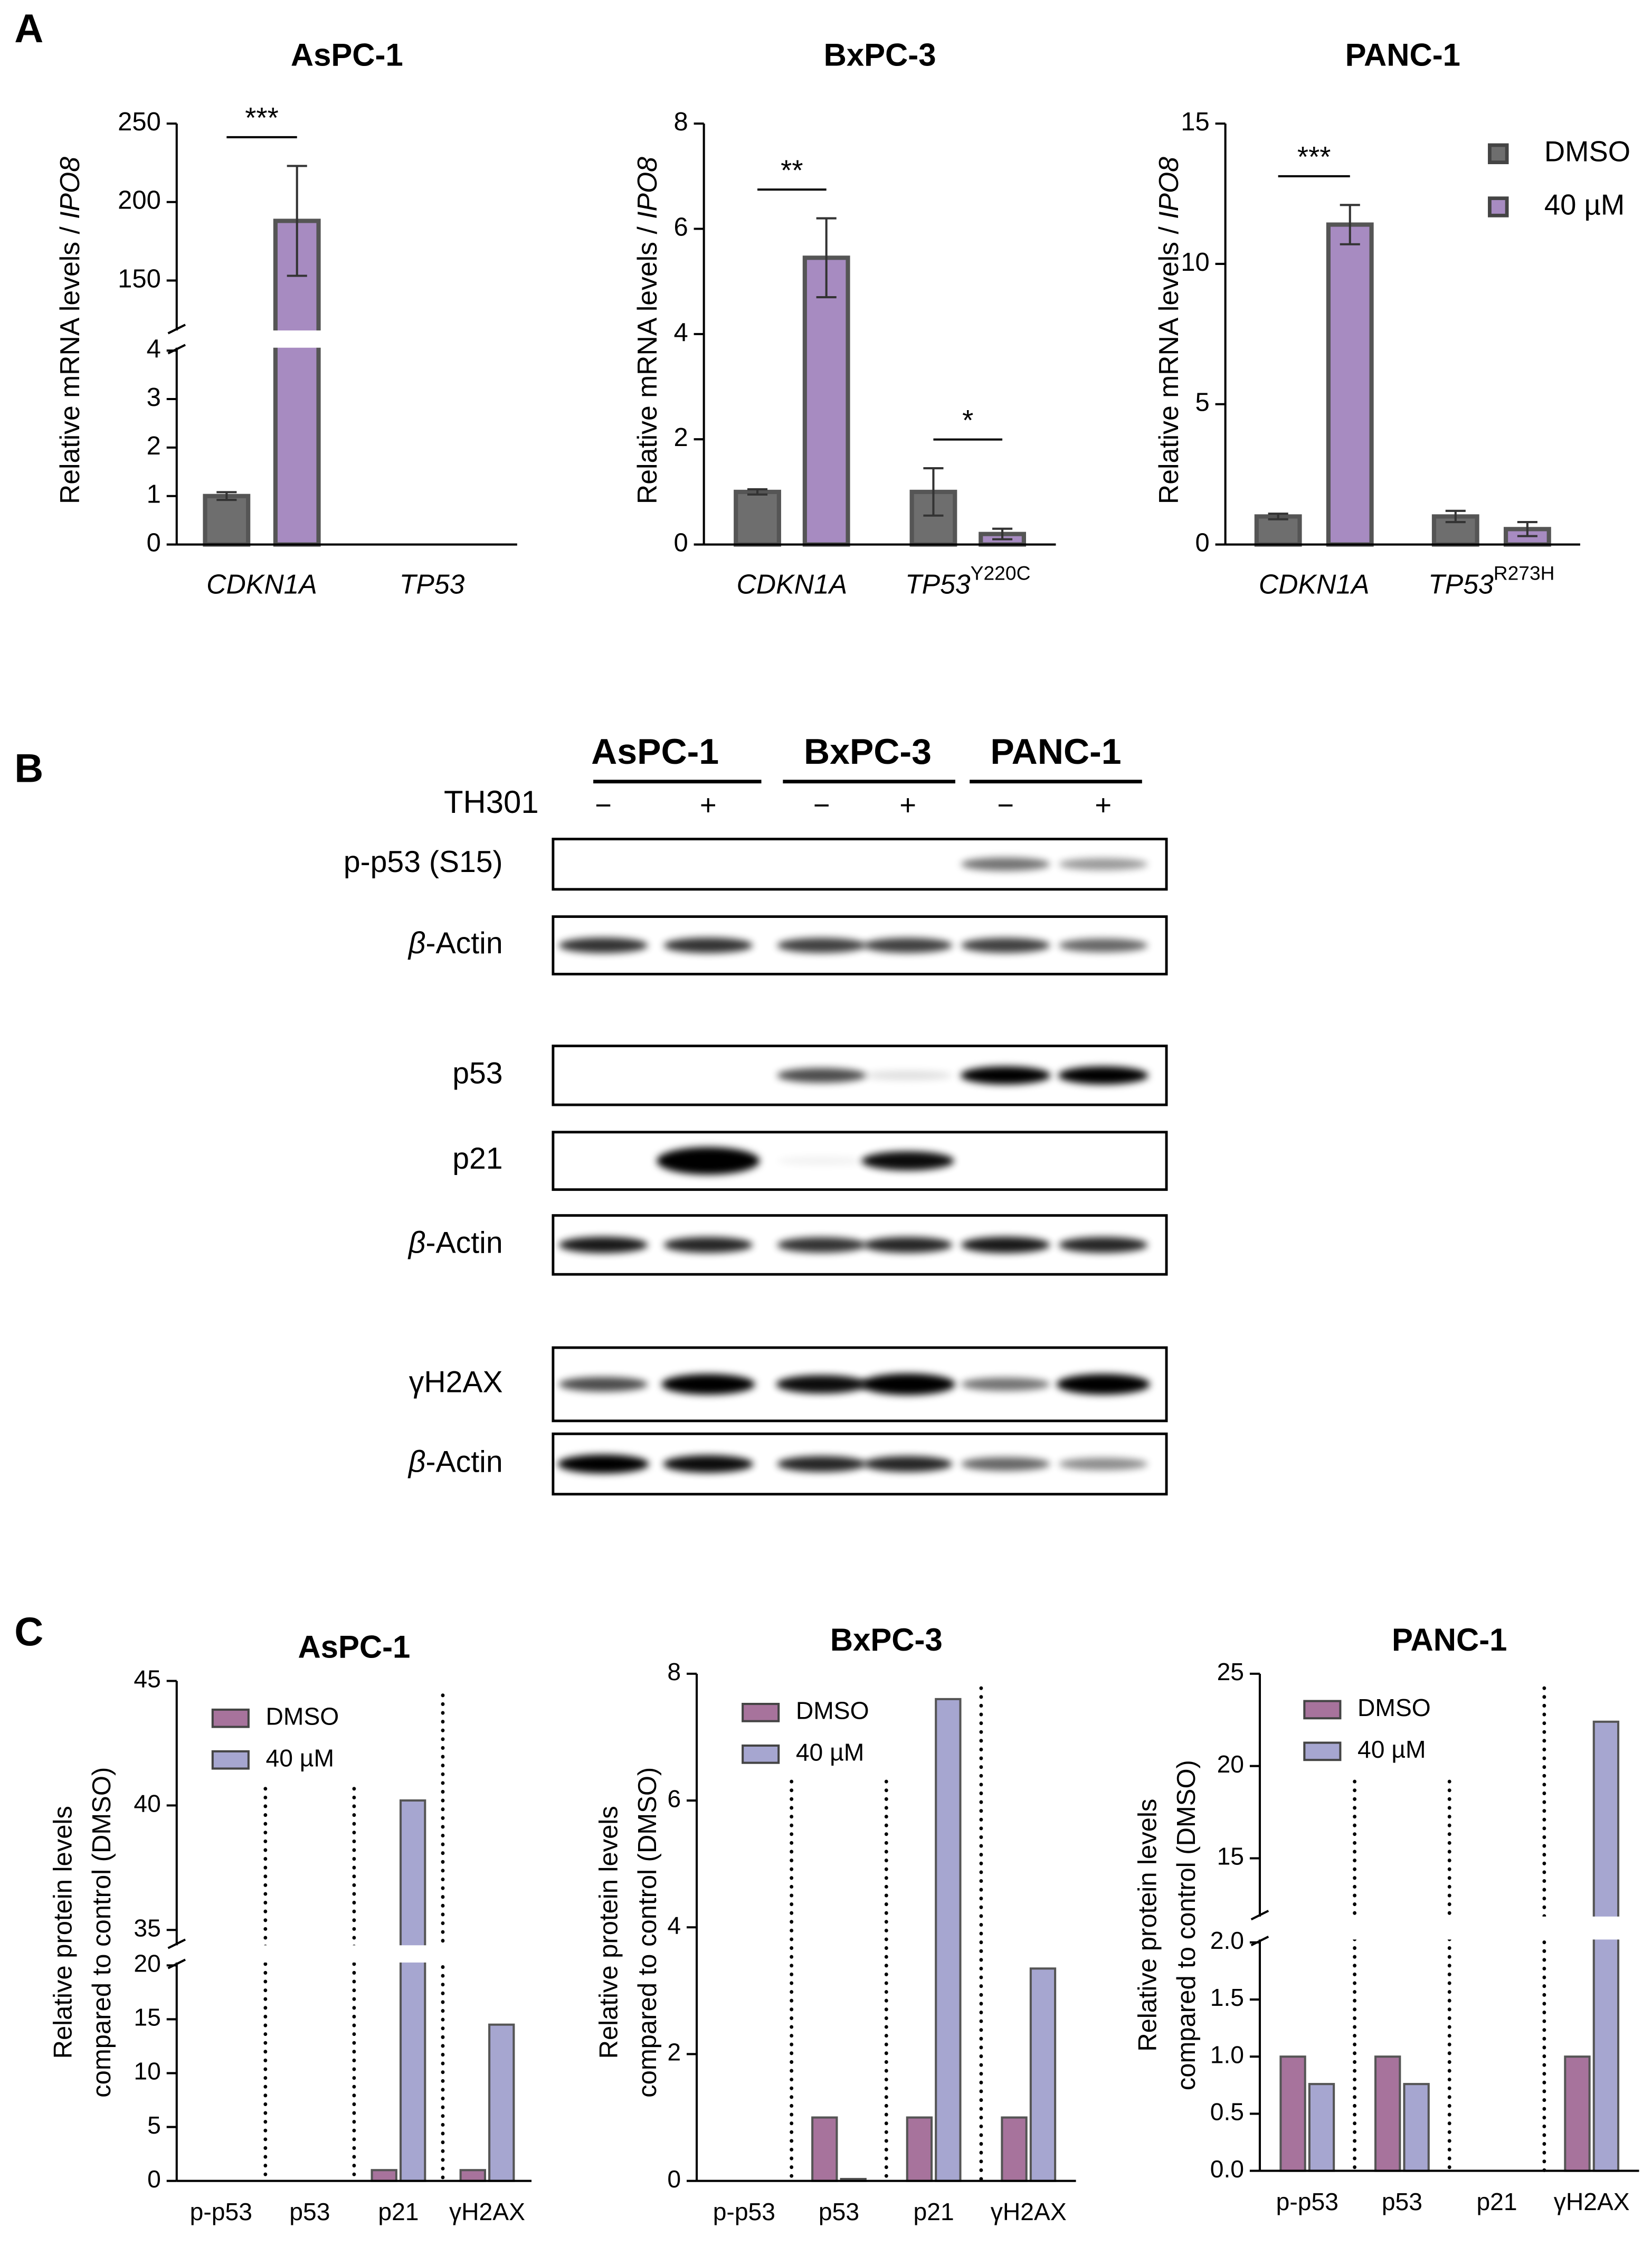 The height and width of the screenshot is (2246, 1652). I want to click on chart-title: PANC-1, so click(1402, 55).